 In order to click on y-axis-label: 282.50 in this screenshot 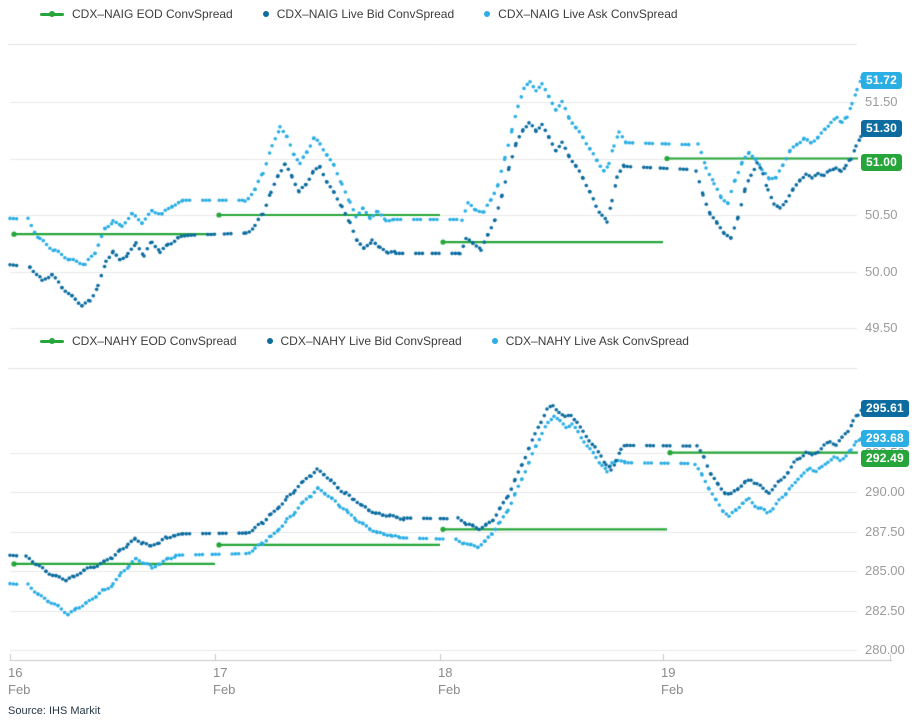, I will do `click(885, 610)`.